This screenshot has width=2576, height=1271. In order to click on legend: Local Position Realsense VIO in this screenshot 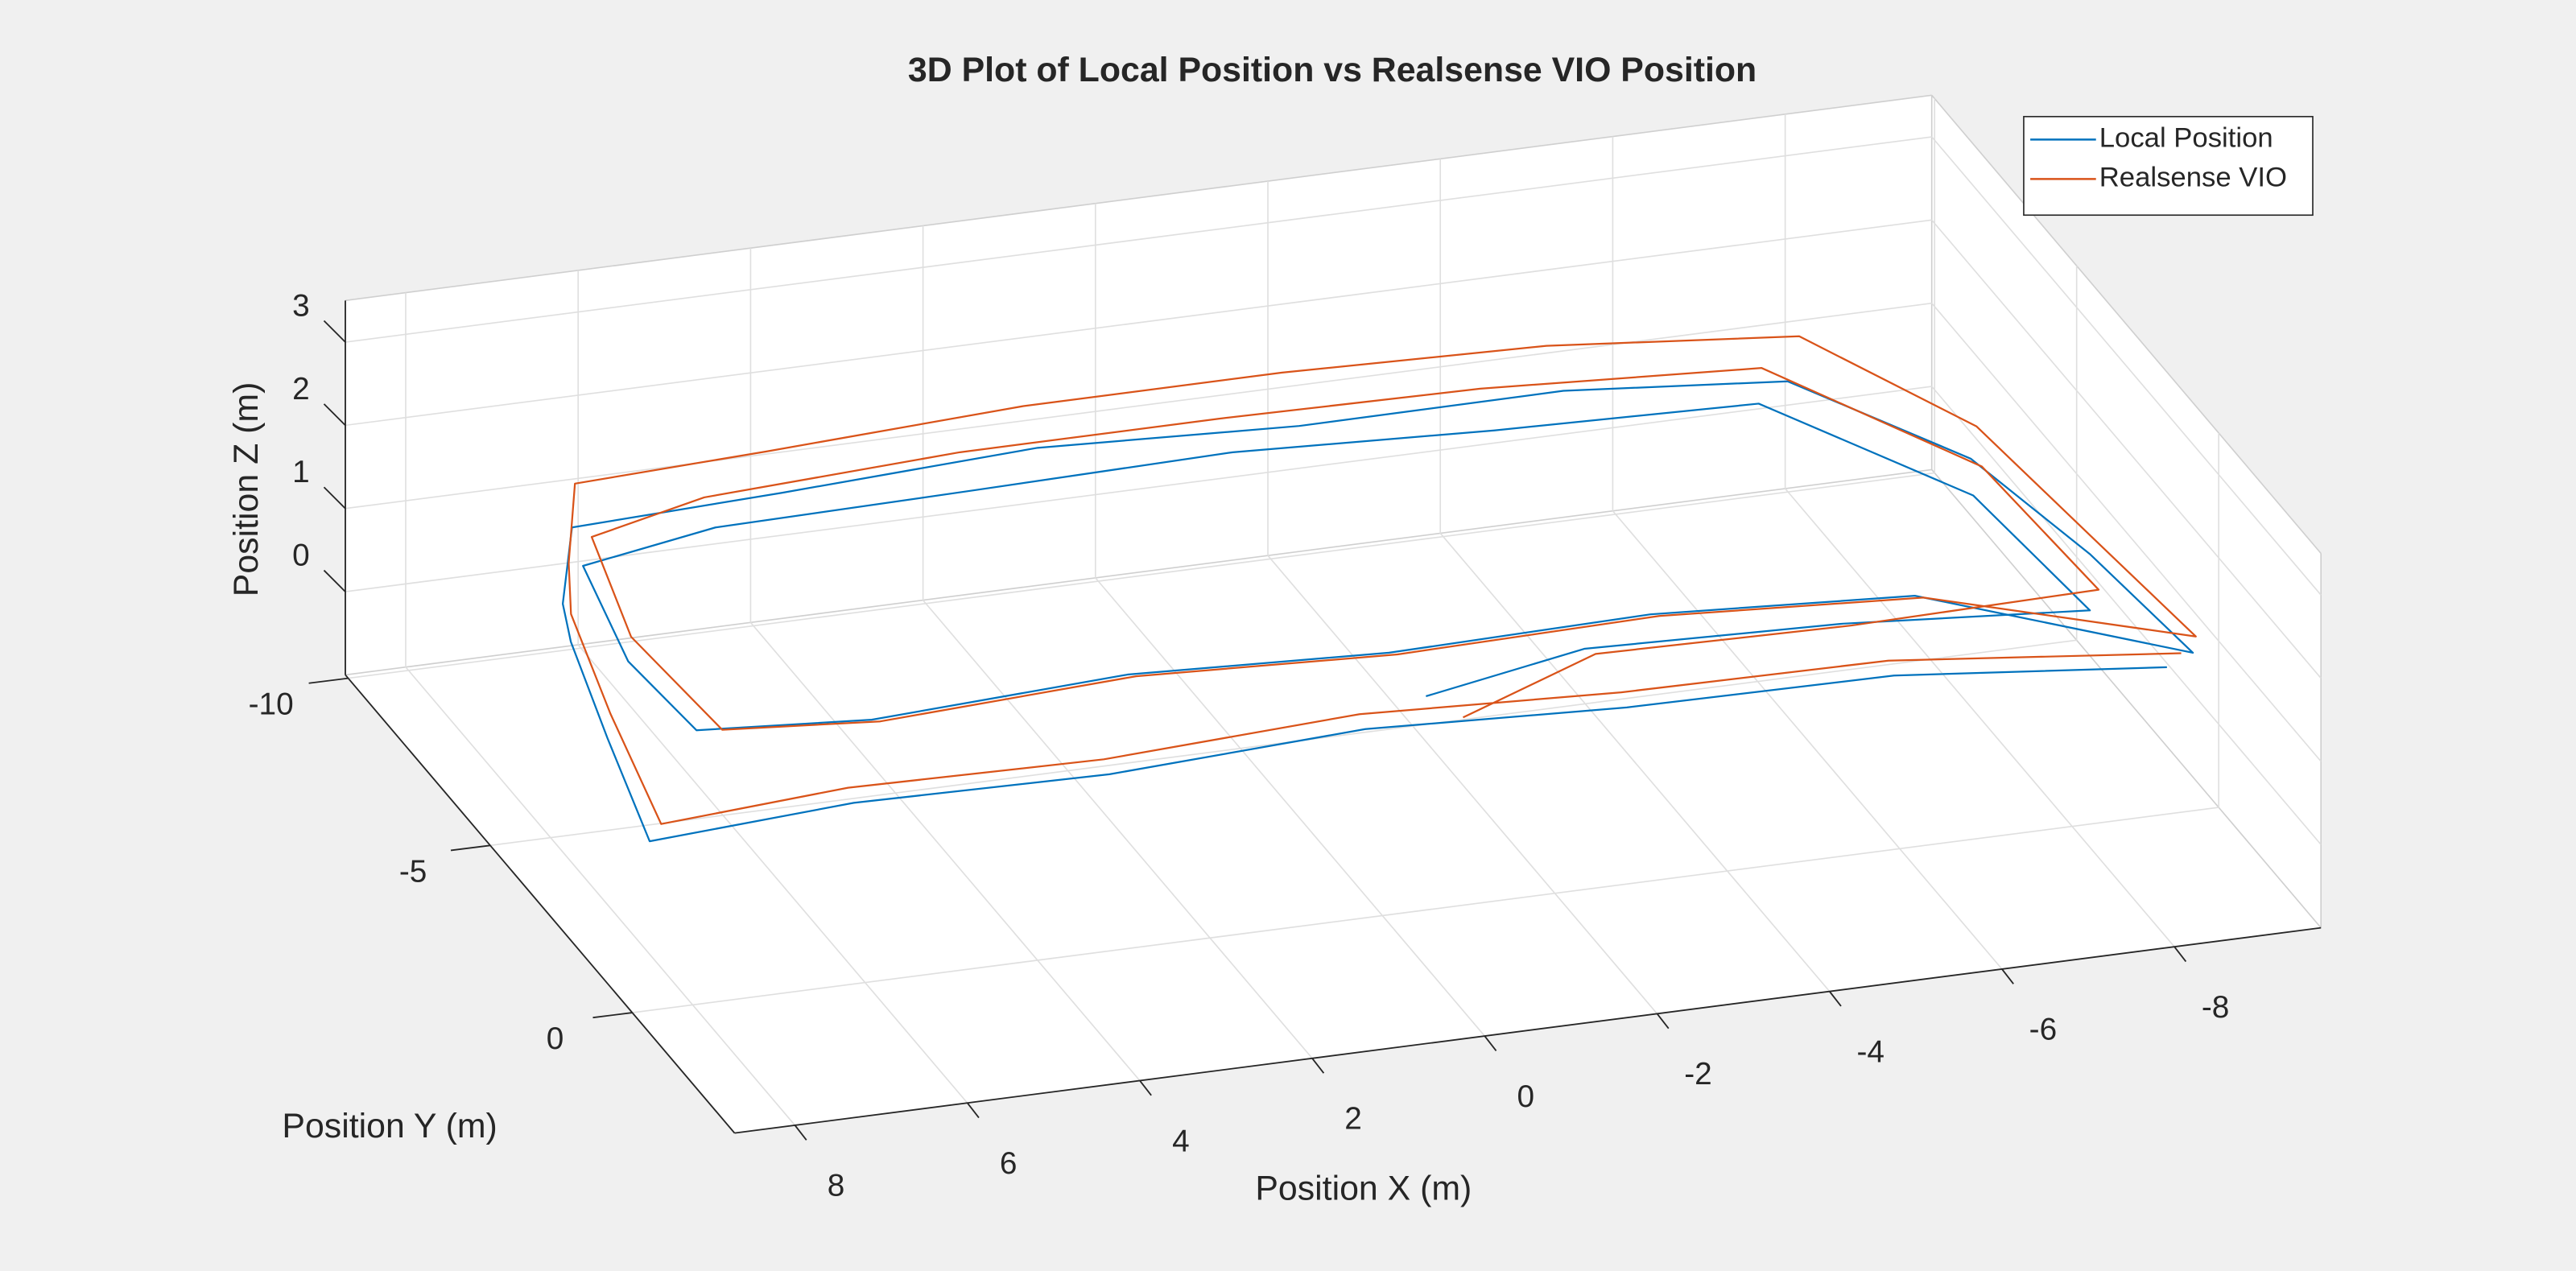, I will do `click(2168, 167)`.